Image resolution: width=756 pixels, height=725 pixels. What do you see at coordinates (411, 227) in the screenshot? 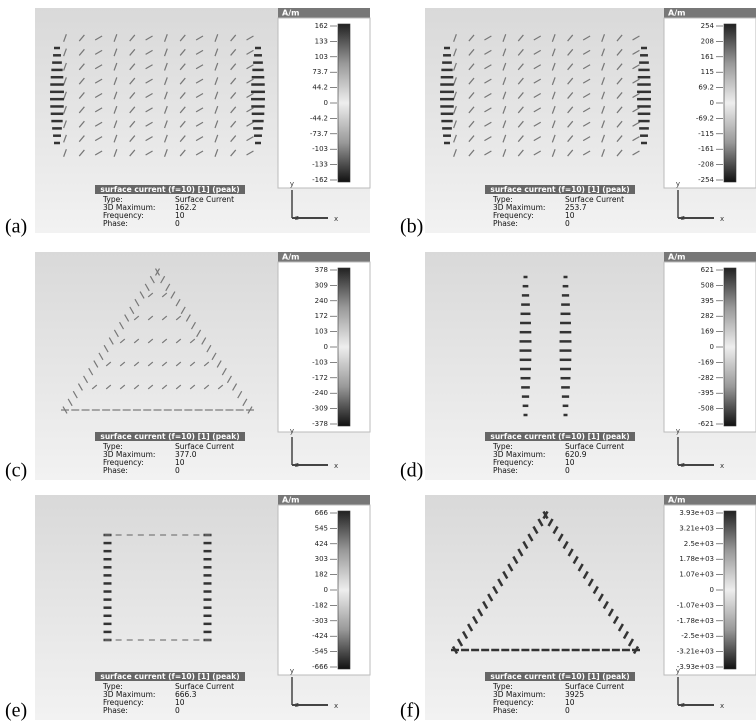
I see `panel-label: (b)` at bounding box center [411, 227].